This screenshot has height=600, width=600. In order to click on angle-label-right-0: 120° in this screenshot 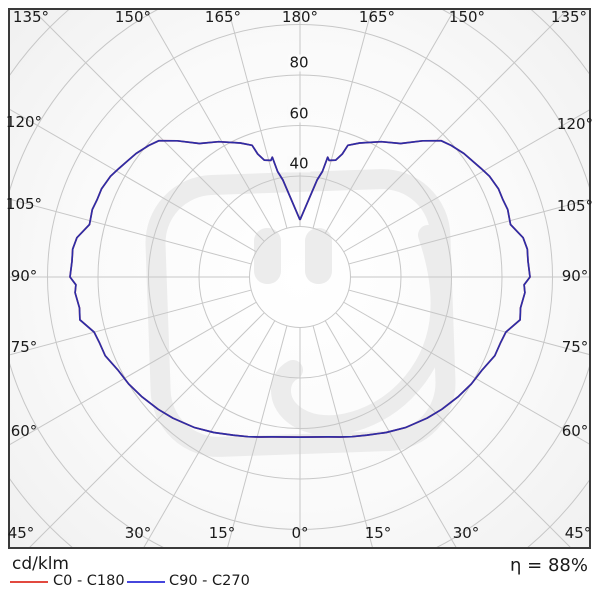, I will do `click(575, 124)`.